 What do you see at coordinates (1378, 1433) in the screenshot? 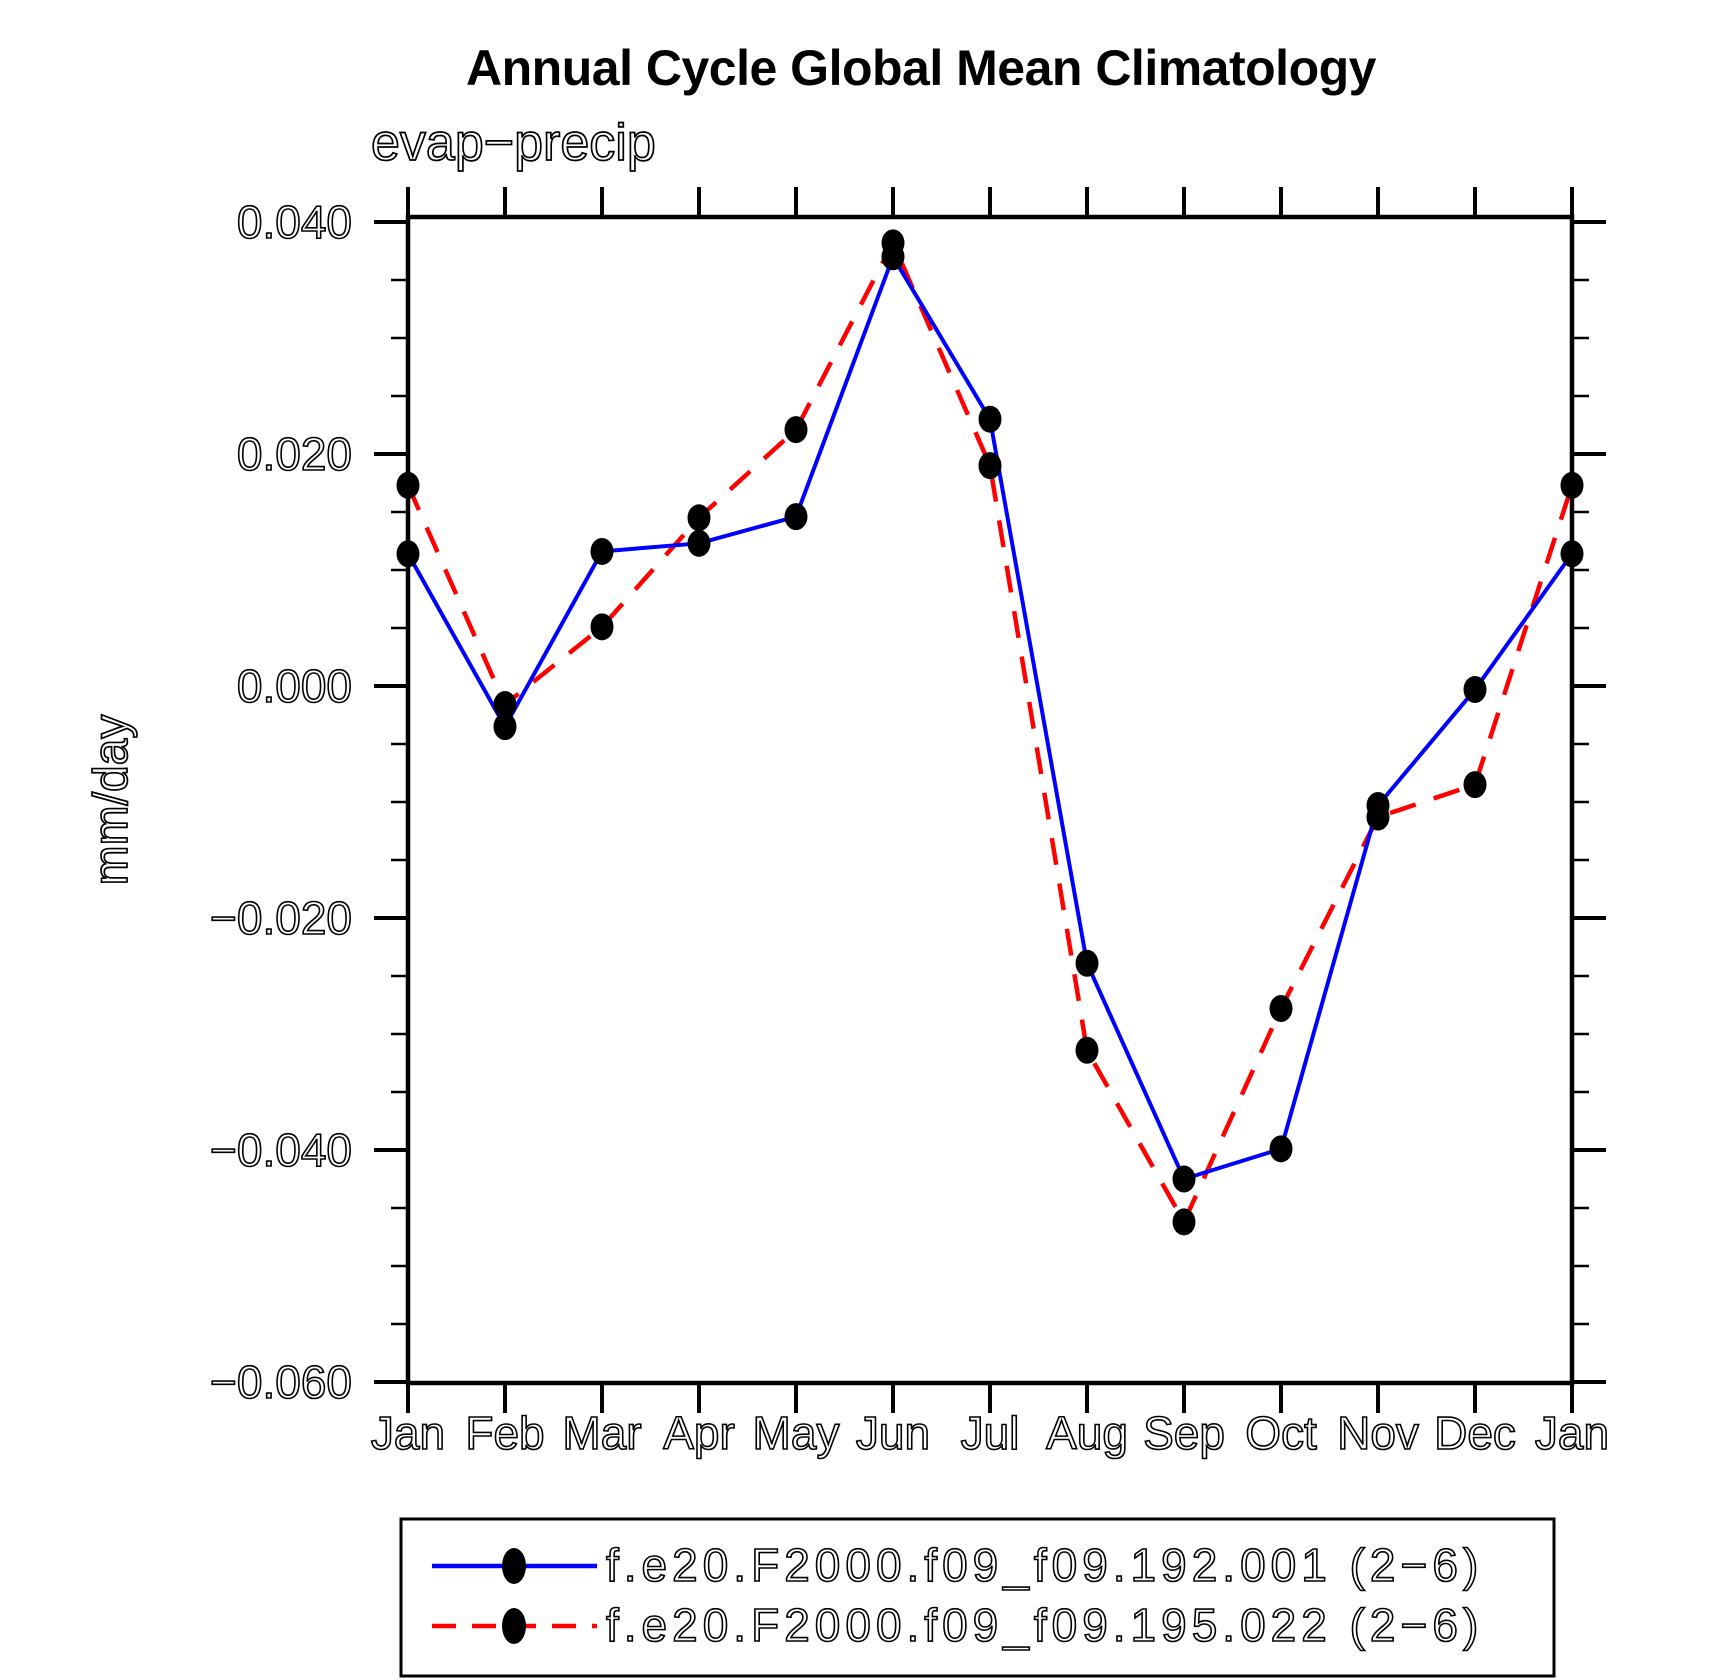
I see `x-axis-tick-label: Nov` at bounding box center [1378, 1433].